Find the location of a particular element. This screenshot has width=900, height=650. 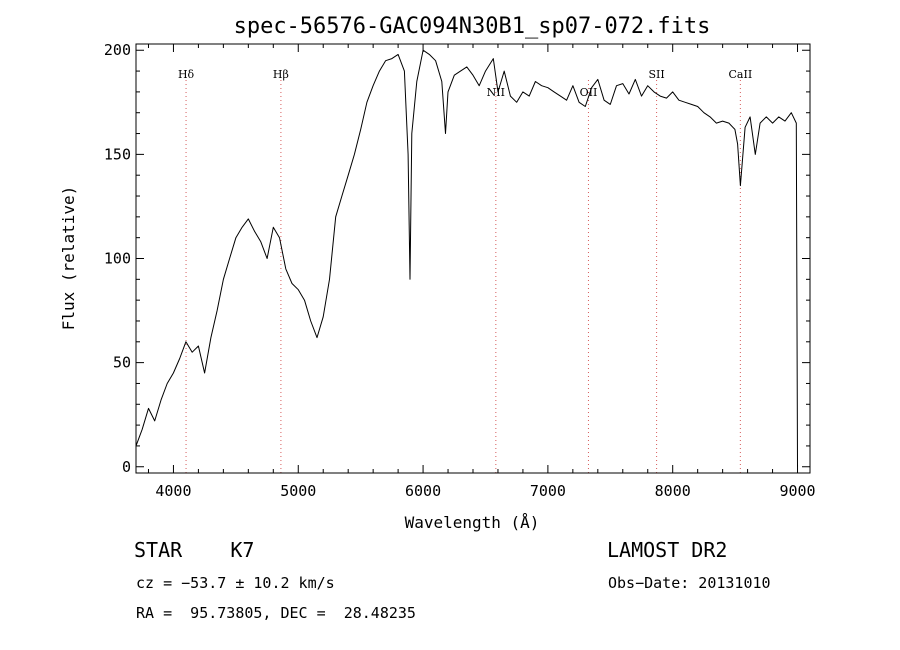

annotation-label: NII is located at coordinates (496, 92).